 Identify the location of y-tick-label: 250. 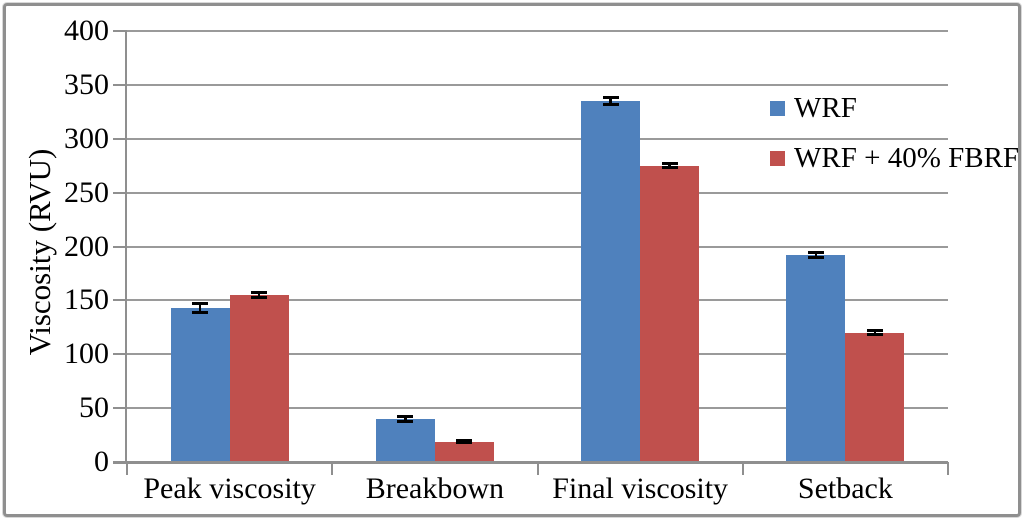
(86, 192).